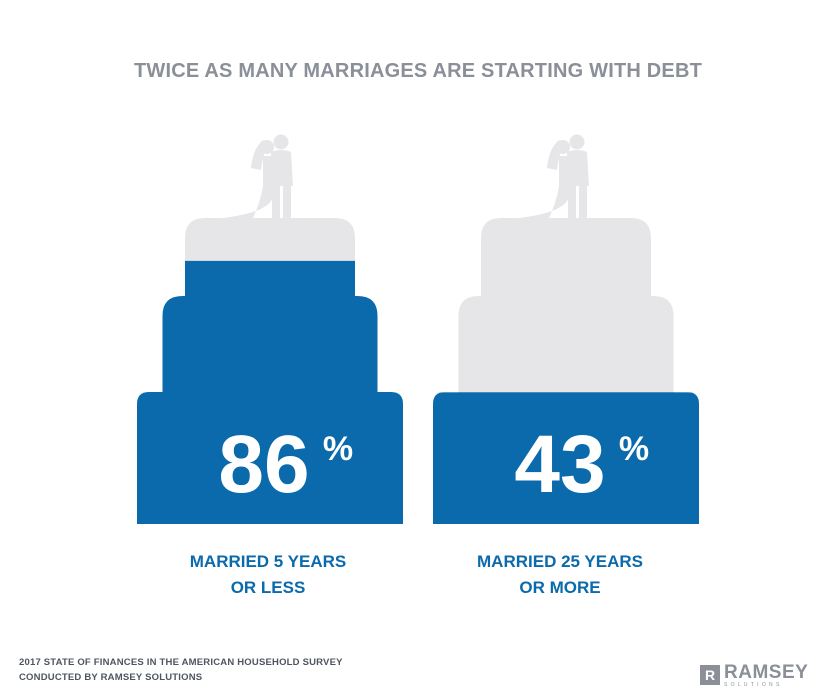  I want to click on category-label-1-line-2: OR LESS, so click(268, 587).